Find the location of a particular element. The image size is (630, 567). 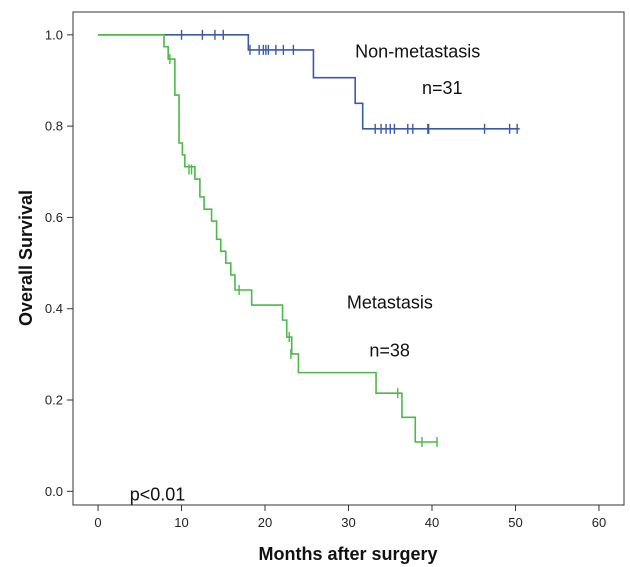

x-tick-label: 40 is located at coordinates (432, 522).